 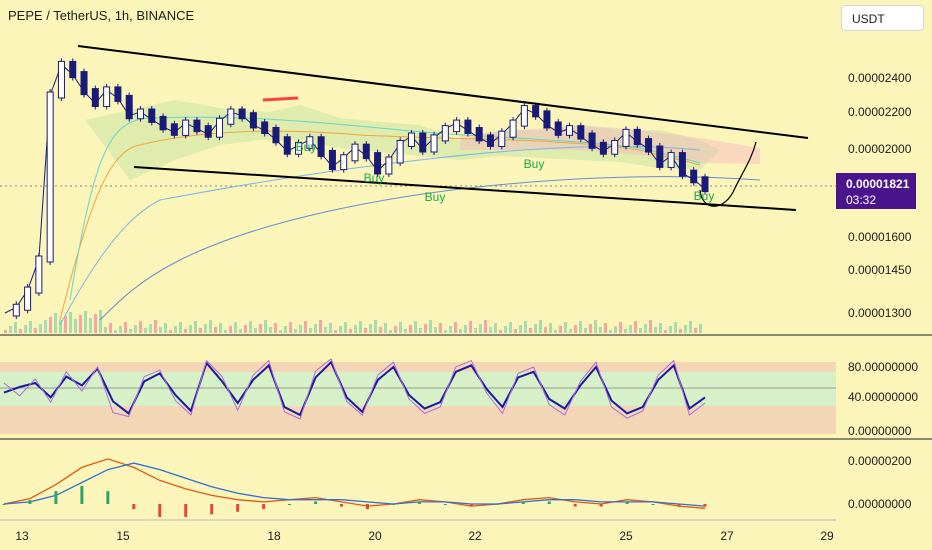 What do you see at coordinates (505, 172) in the screenshot?
I see `buy-signals: Buy Buy Buy Buy Buy` at bounding box center [505, 172].